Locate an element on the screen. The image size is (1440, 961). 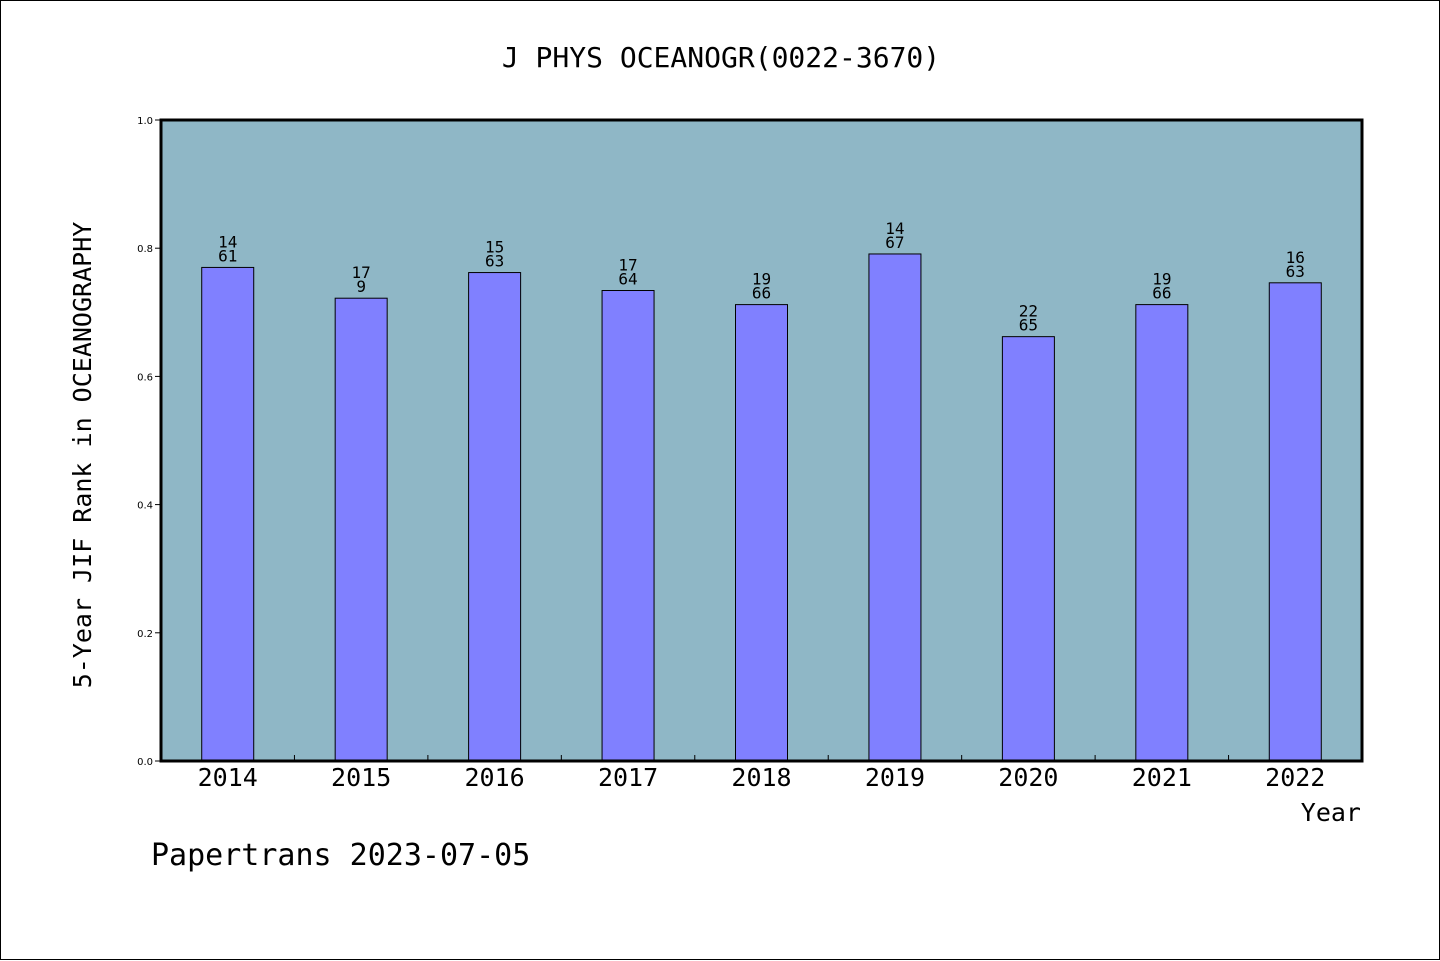
bar-2019 is located at coordinates (895, 507).